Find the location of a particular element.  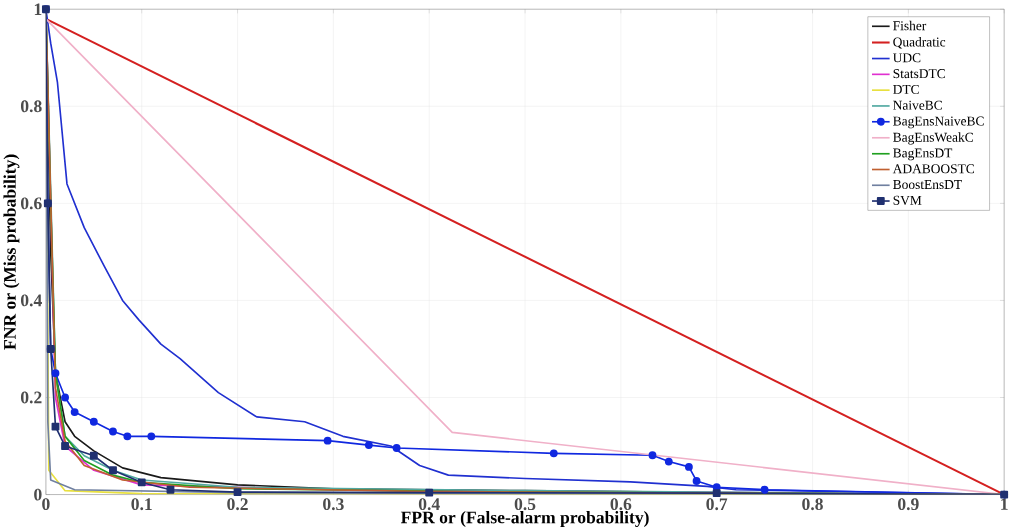

x-tick-label: 0.5 is located at coordinates (525, 503).